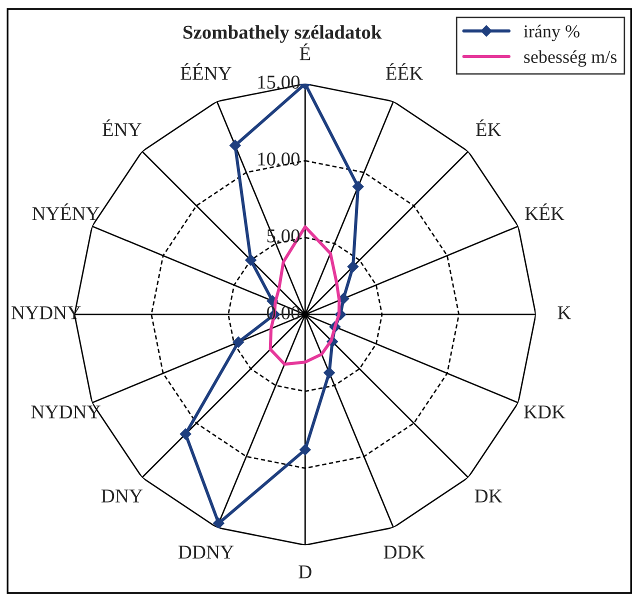 The height and width of the screenshot is (599, 633). What do you see at coordinates (305, 572) in the screenshot?
I see `spoke-label: D` at bounding box center [305, 572].